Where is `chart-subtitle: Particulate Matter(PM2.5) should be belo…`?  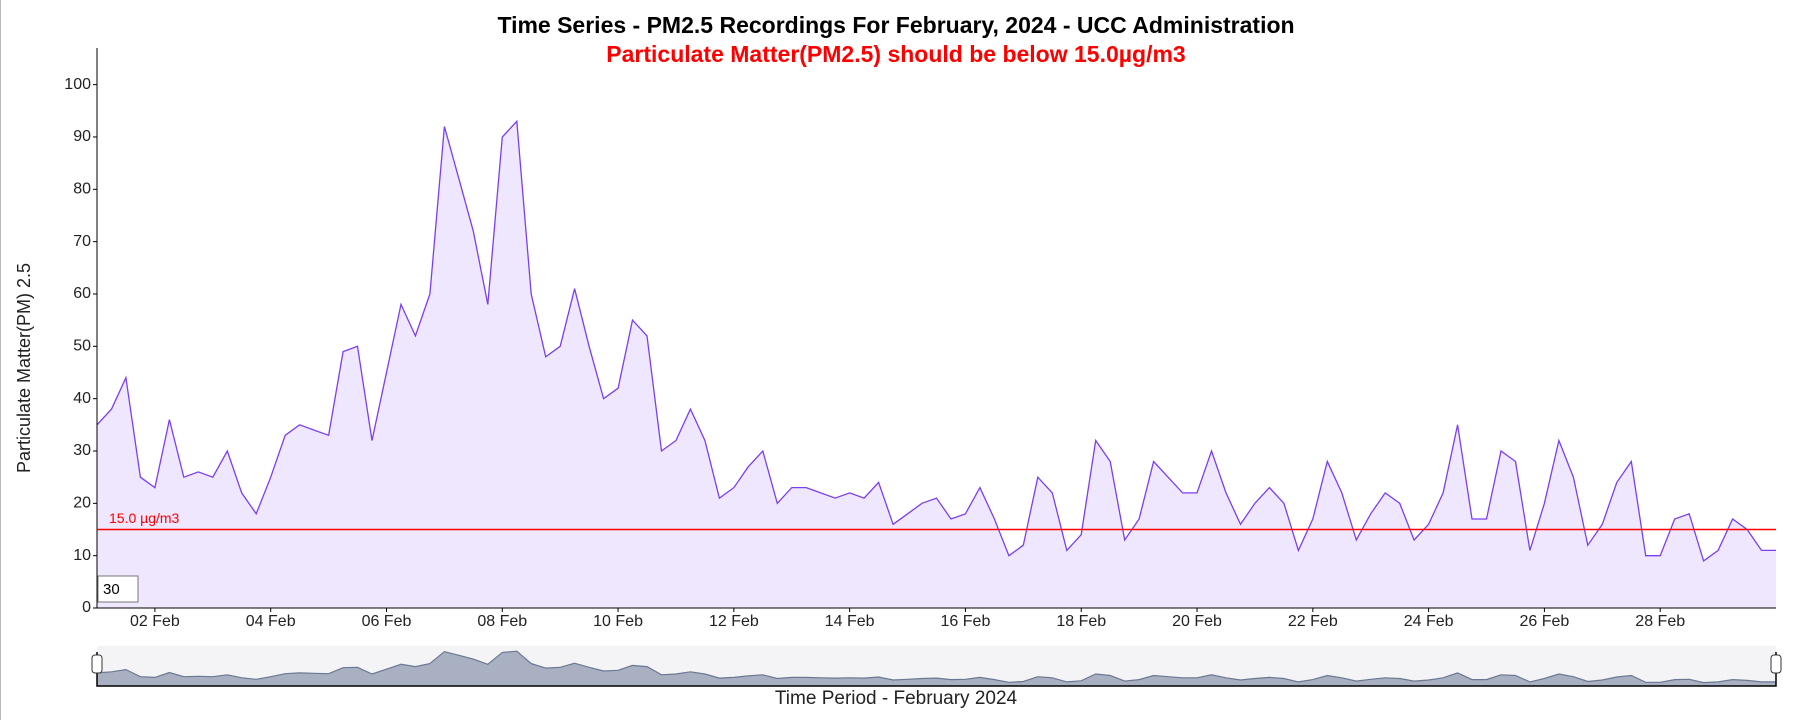
chart-subtitle: Particulate Matter(PM2.5) should be belo… is located at coordinates (895, 54).